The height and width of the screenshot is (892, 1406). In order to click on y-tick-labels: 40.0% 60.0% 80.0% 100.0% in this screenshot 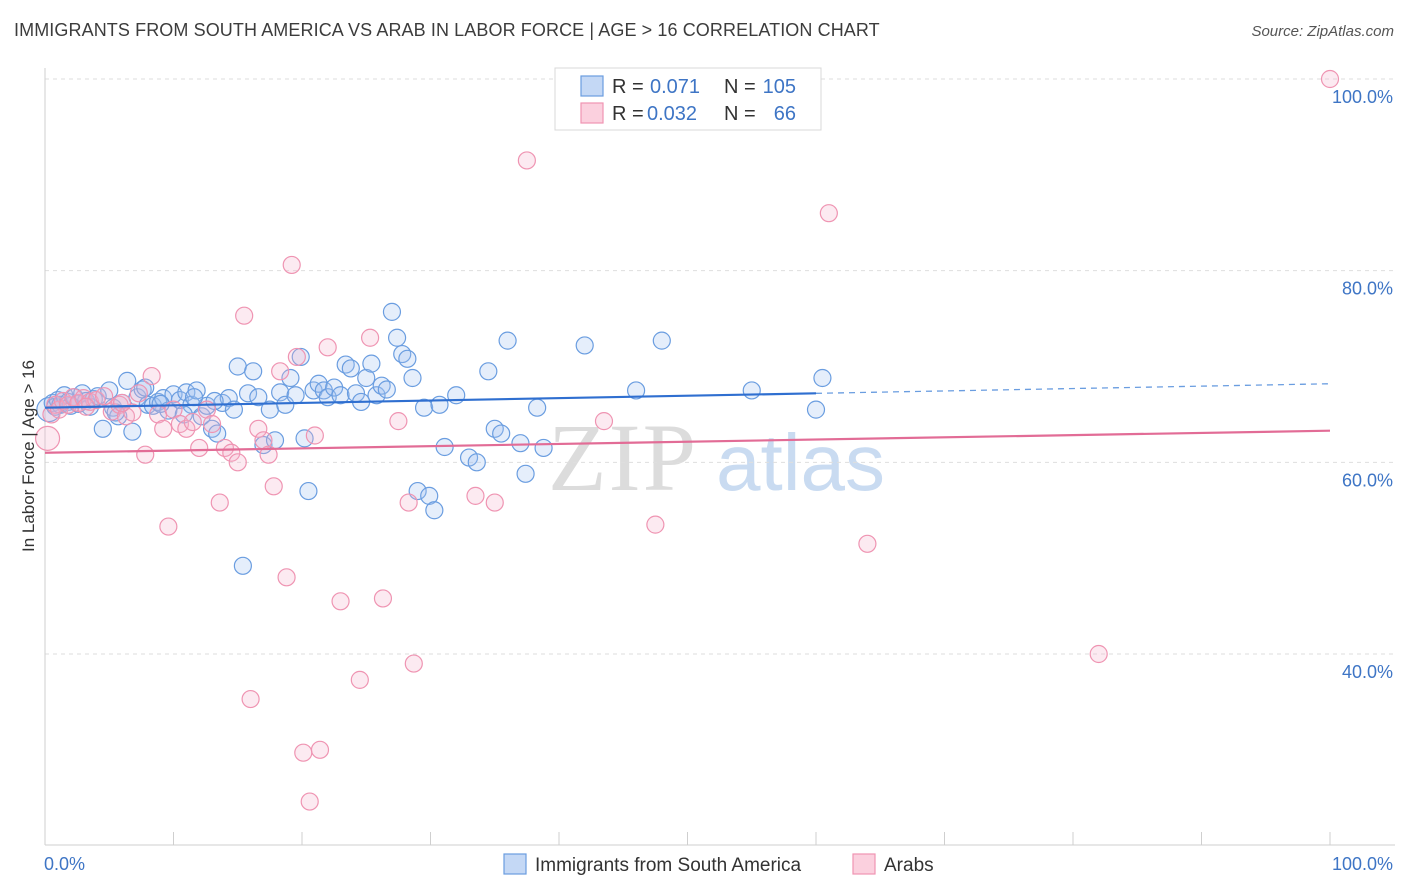, I will do `click(1362, 384)`.